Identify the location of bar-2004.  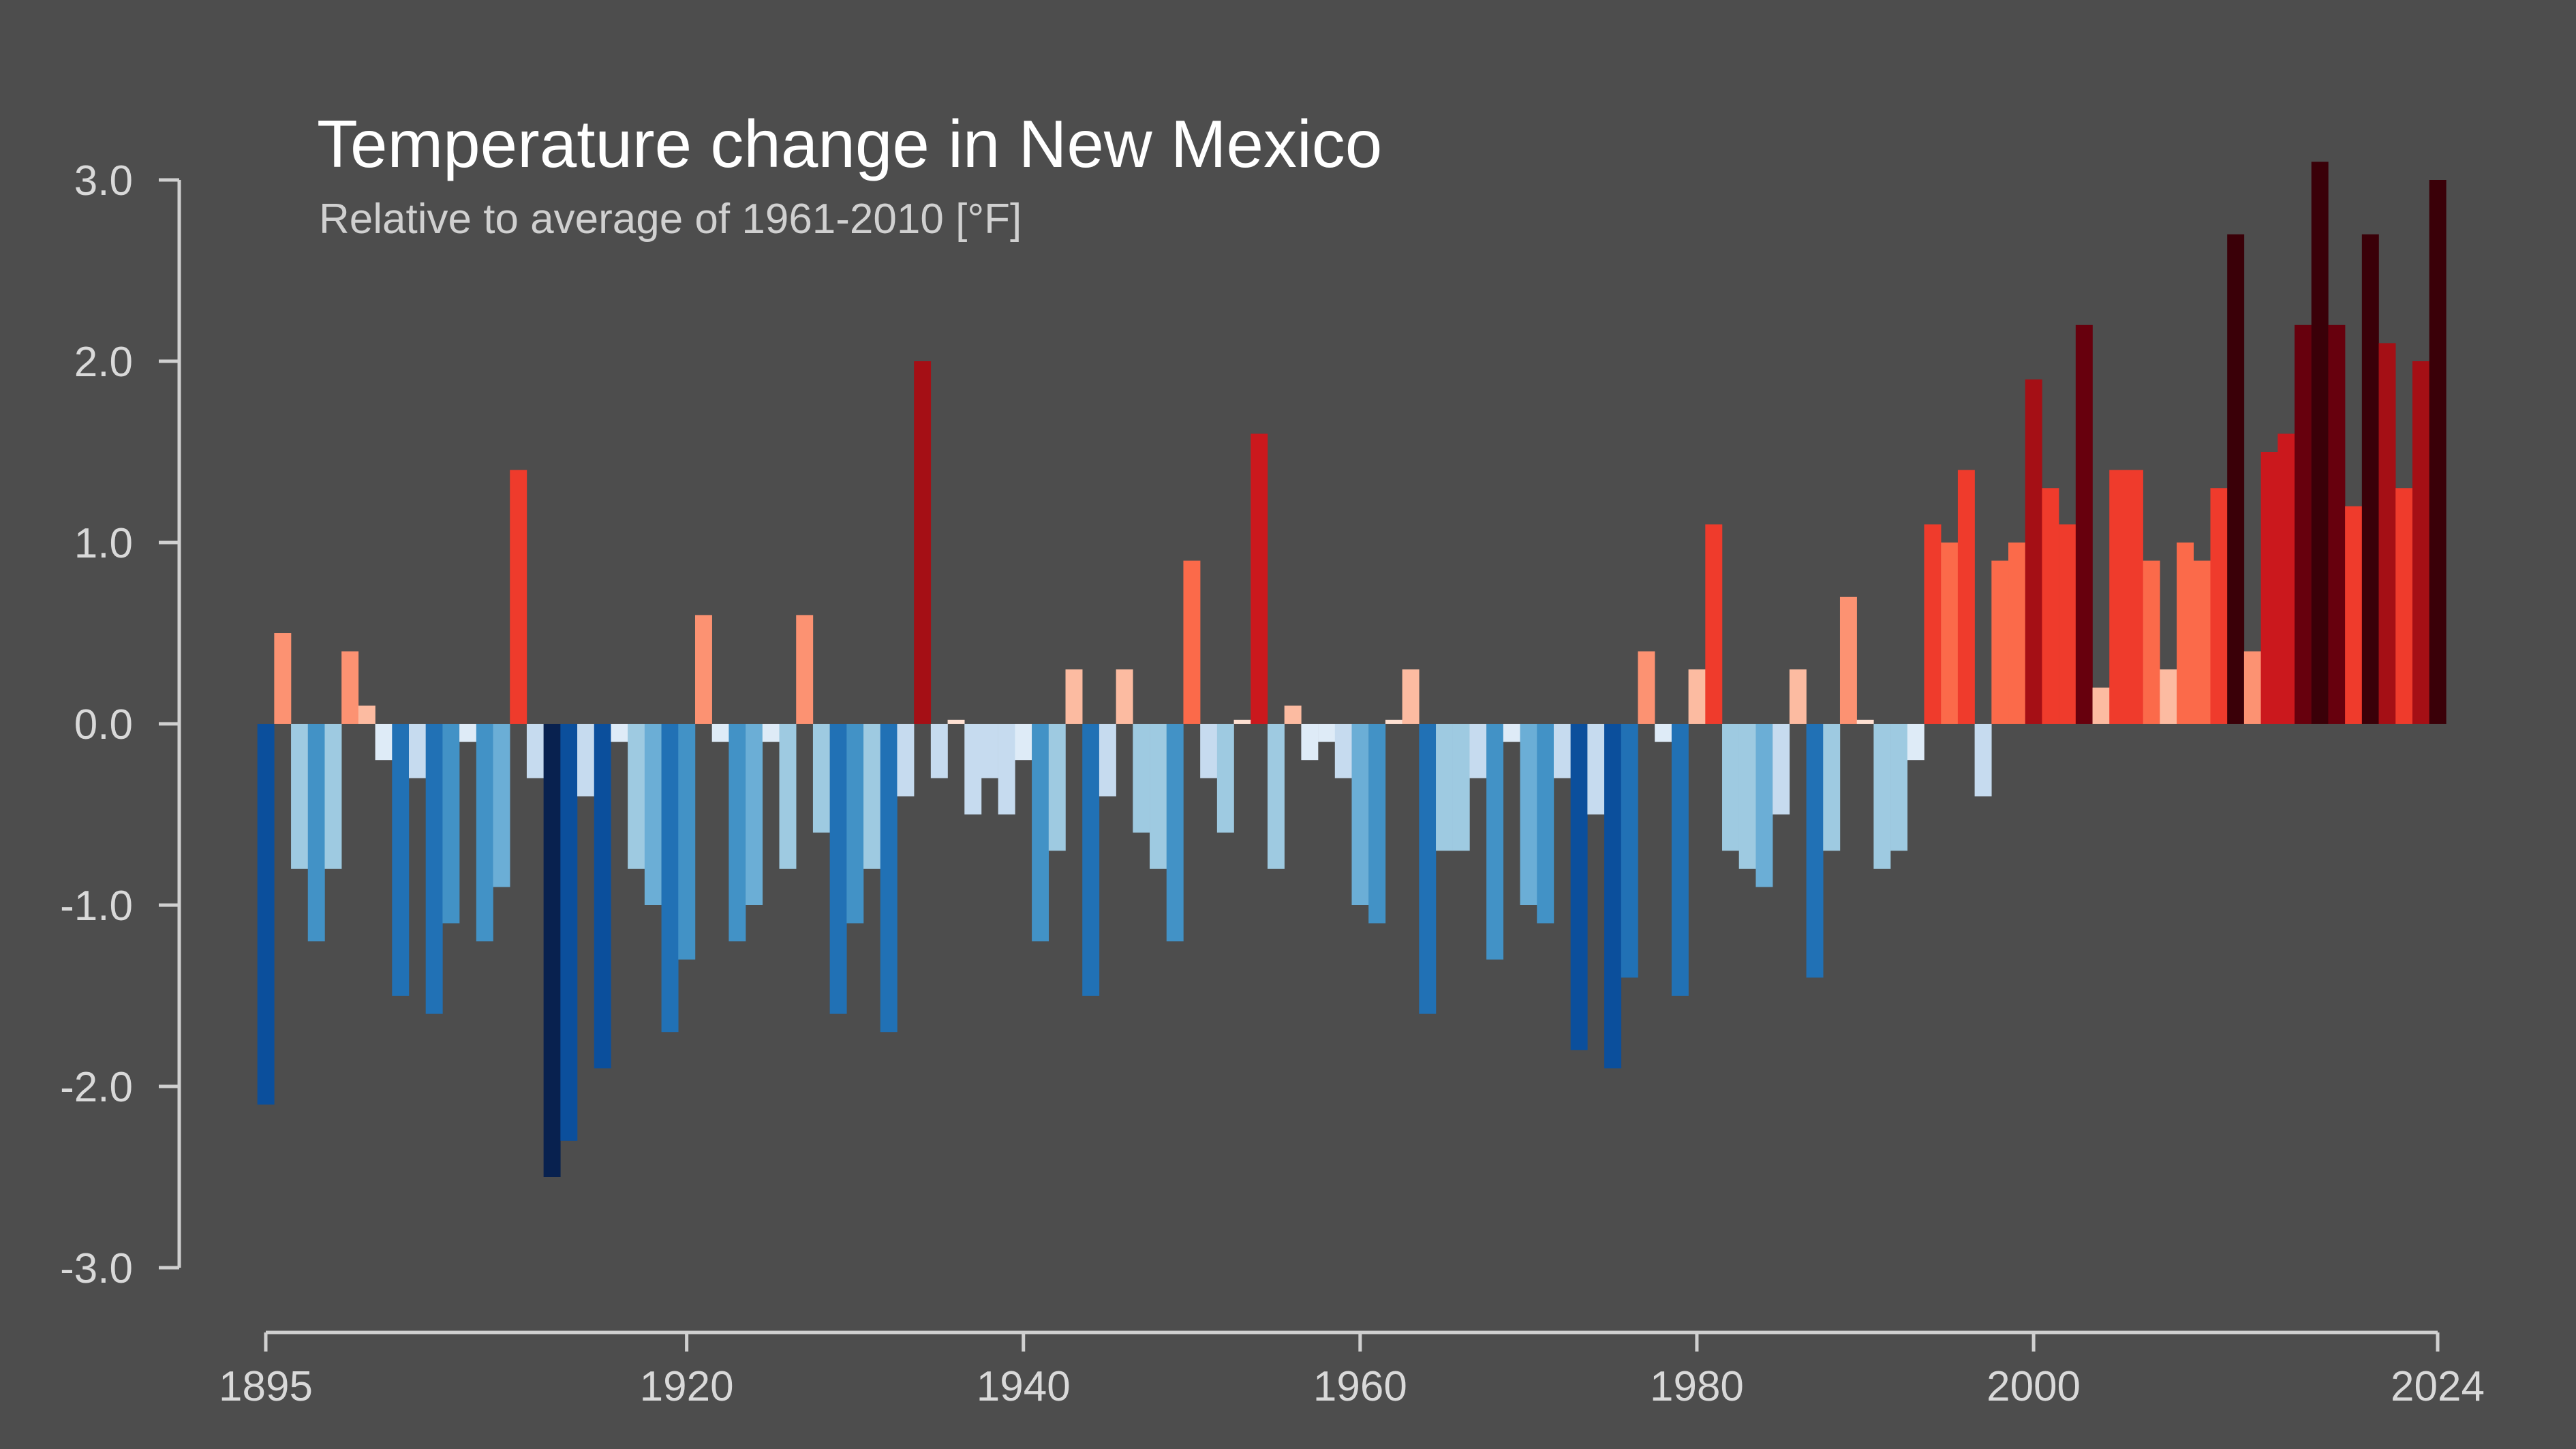
(2101, 705).